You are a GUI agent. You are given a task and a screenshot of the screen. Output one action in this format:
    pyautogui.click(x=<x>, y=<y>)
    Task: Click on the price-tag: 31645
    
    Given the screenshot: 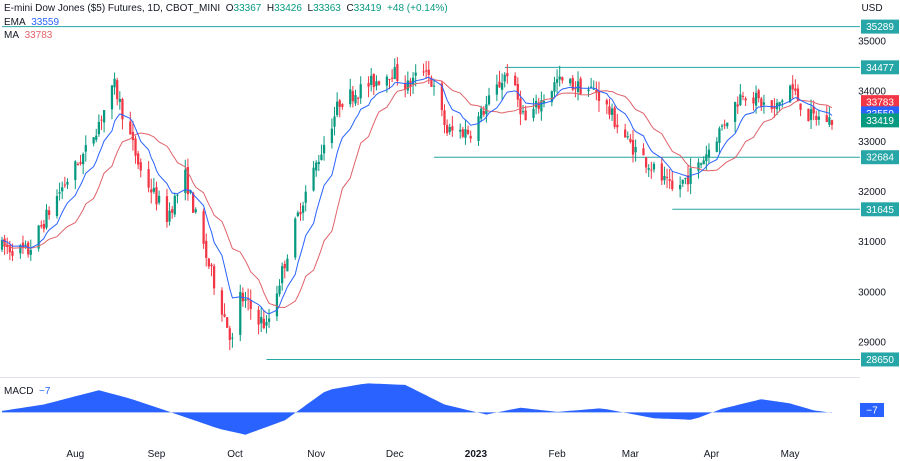 What is the action you would take?
    pyautogui.click(x=880, y=209)
    